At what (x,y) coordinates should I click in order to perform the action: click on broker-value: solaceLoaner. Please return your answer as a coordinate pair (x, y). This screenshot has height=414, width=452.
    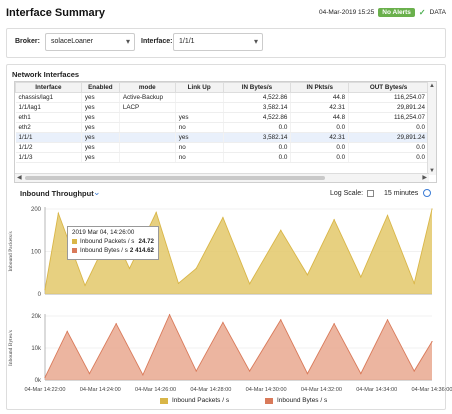
    Looking at the image, I should click on (72, 41).